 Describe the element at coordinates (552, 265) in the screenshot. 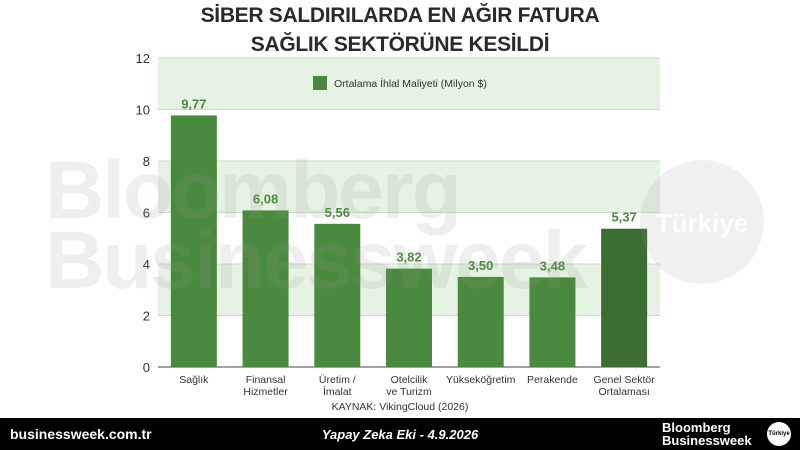

I see `bar-value-label: 3,48` at that location.